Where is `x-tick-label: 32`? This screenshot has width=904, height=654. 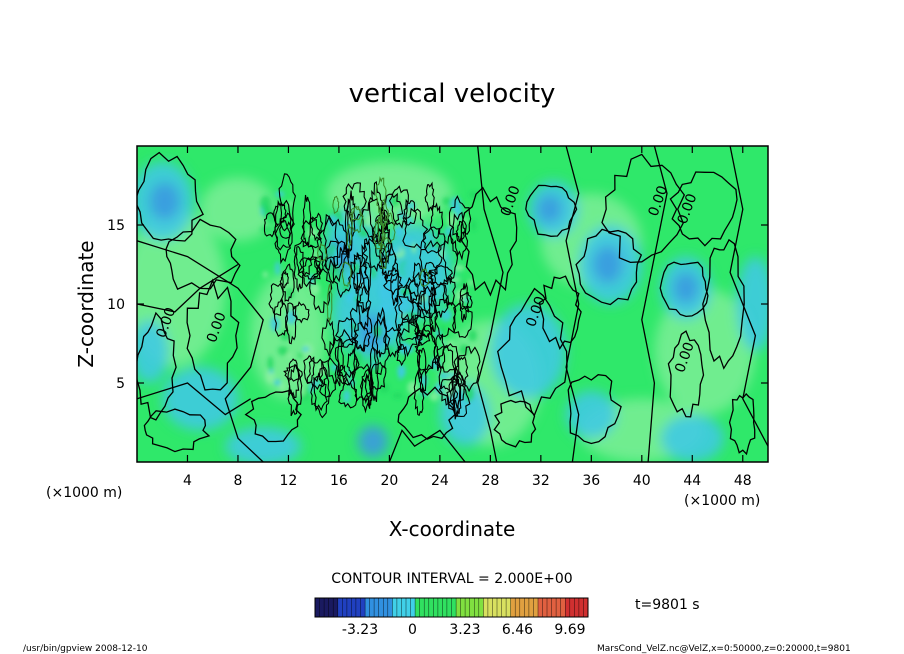
x-tick-label: 32 is located at coordinates (541, 481).